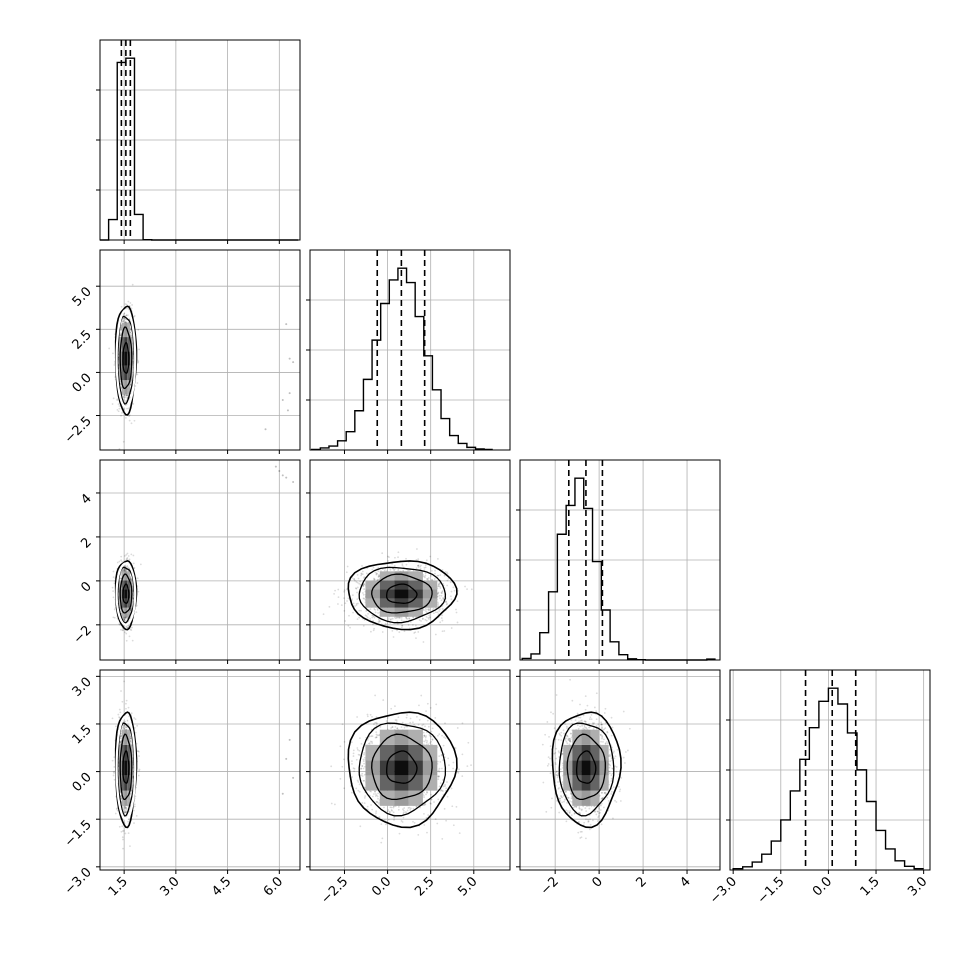 This screenshot has height=970, width=970. I want to click on x-tick-label-1-0: −2.5, so click(334, 890).